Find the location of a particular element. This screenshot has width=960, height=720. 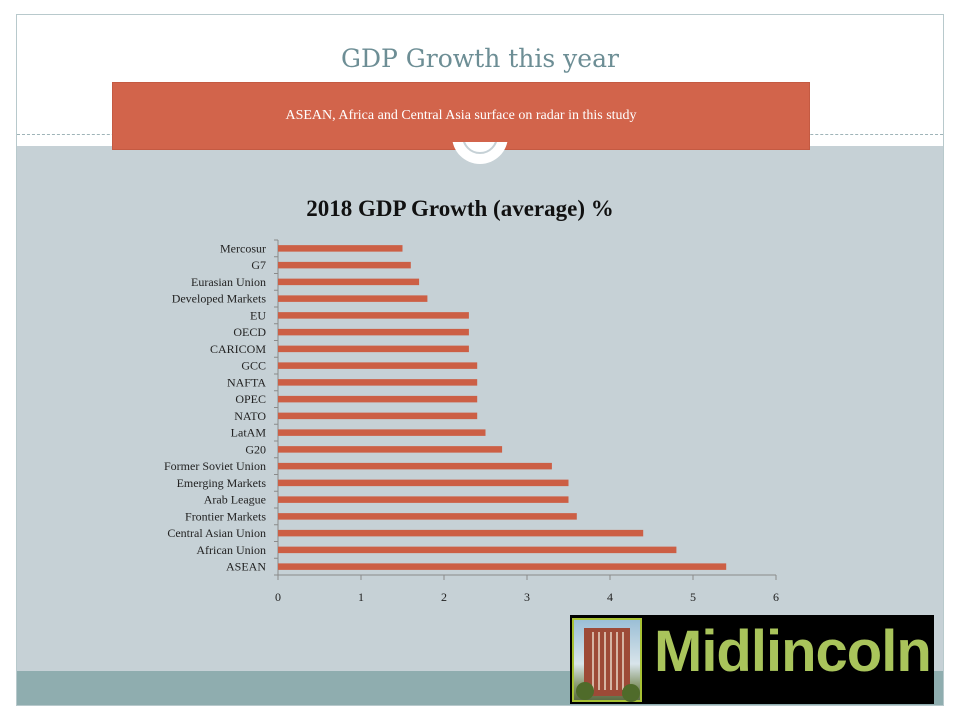

category-label-15: Arab League is located at coordinates (235, 500).